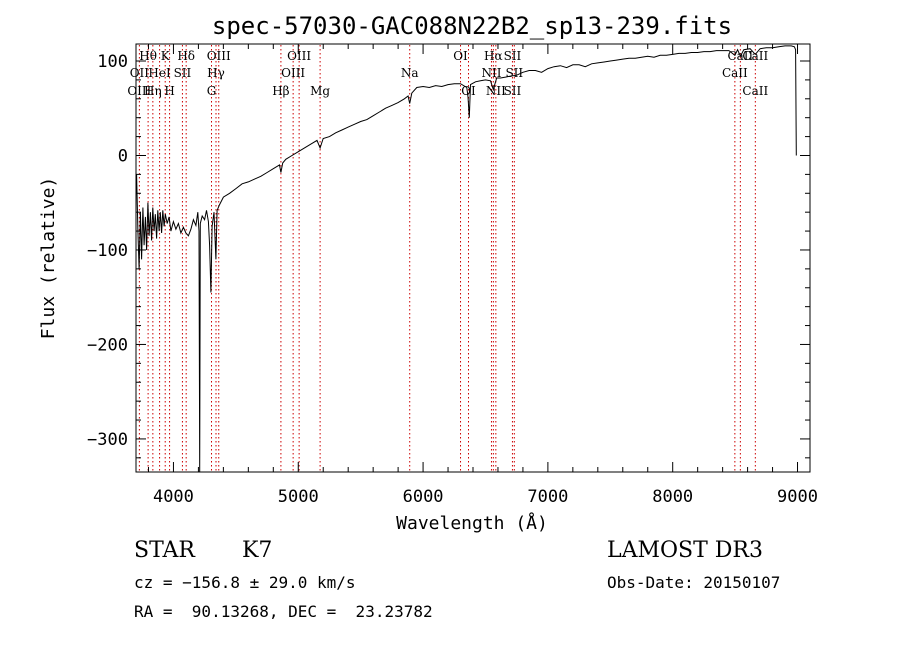 Image resolution: width=900 pixels, height=649 pixels. What do you see at coordinates (153, 91) in the screenshot?
I see `line-marker-label: Hη` at bounding box center [153, 91].